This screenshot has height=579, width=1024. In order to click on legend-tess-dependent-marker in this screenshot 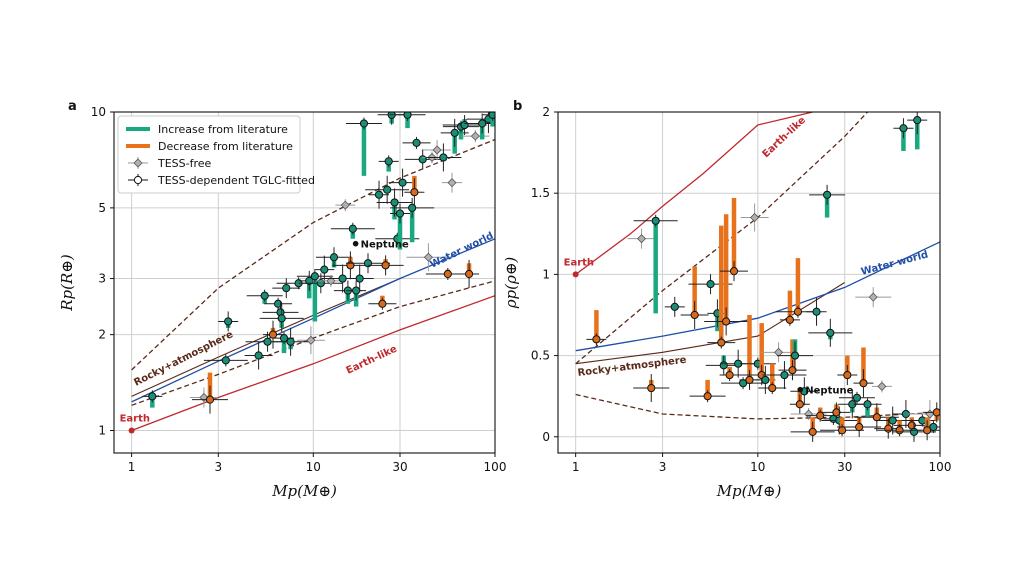, I will do `click(138, 180)`.